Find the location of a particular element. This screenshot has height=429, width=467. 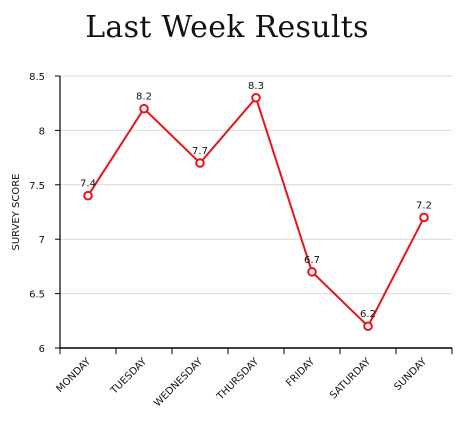

x-tick-label: FRIDAY is located at coordinates (300, 372).